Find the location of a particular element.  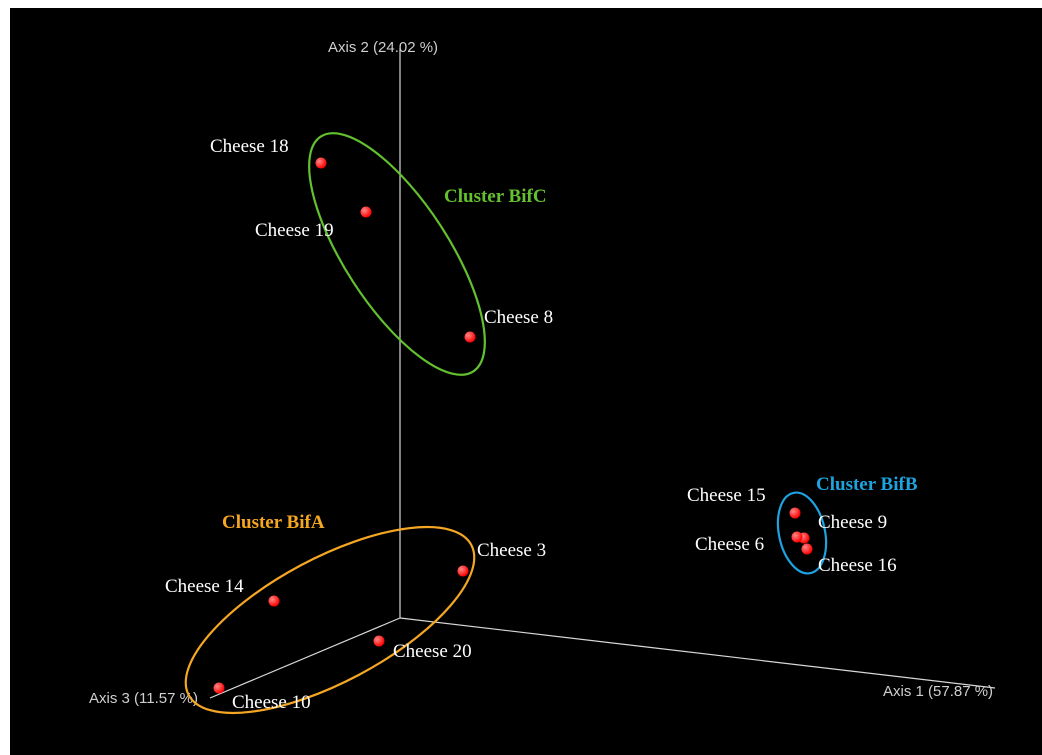

cluster-label-bifa: Cluster BifA is located at coordinates (273, 522).